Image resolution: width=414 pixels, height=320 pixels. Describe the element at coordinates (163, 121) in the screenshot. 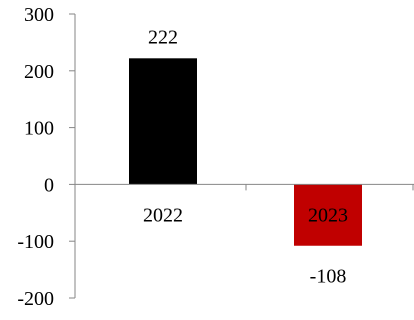

I see `bar-2022` at that location.